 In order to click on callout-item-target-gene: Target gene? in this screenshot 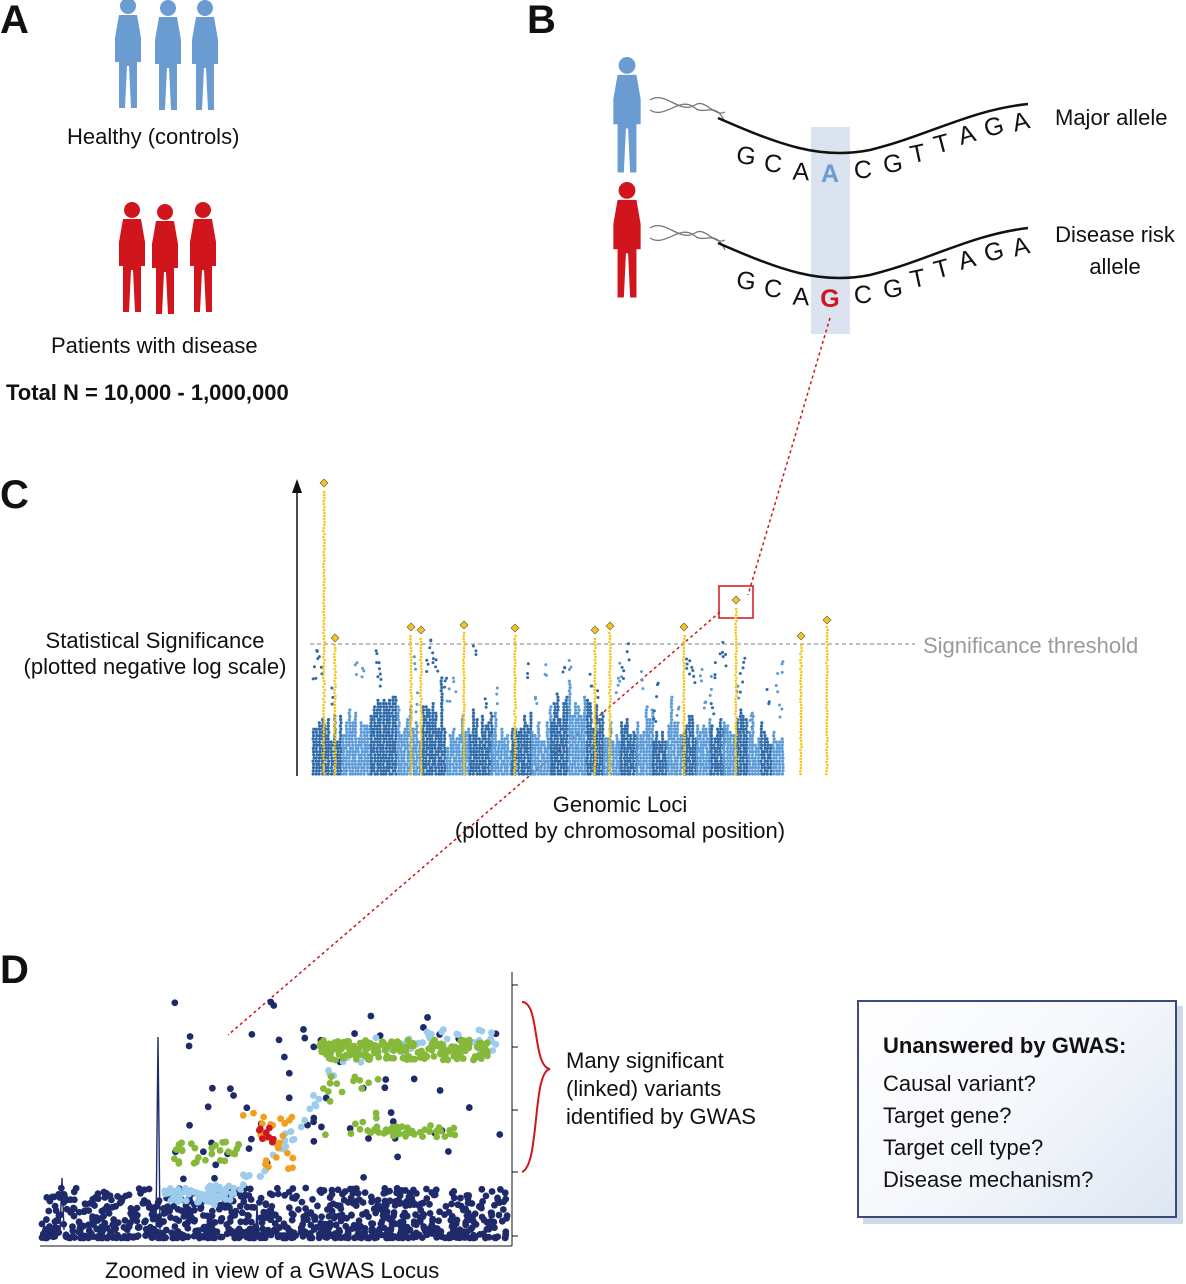, I will do `click(1029, 1116)`.